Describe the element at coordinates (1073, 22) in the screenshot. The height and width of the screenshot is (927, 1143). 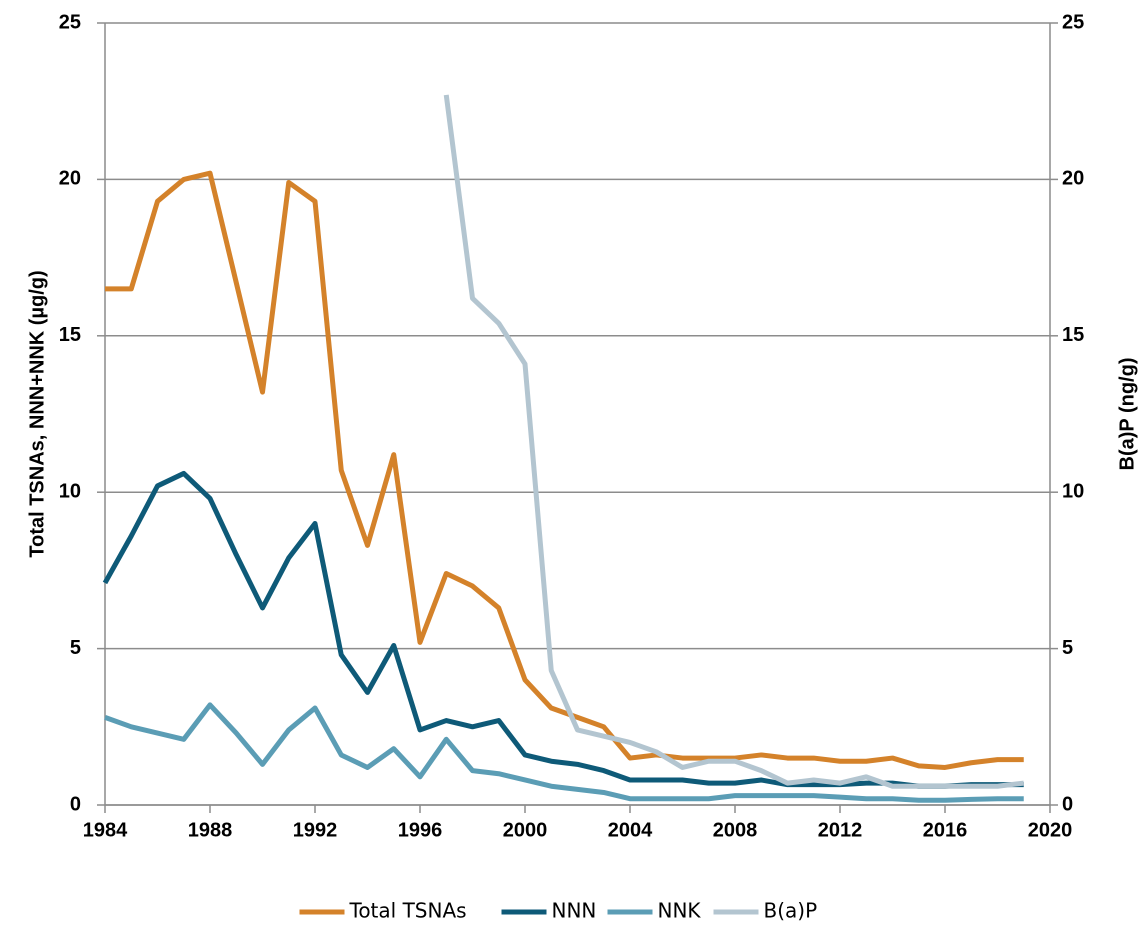
I see `y2-tick-label: 25` at that location.